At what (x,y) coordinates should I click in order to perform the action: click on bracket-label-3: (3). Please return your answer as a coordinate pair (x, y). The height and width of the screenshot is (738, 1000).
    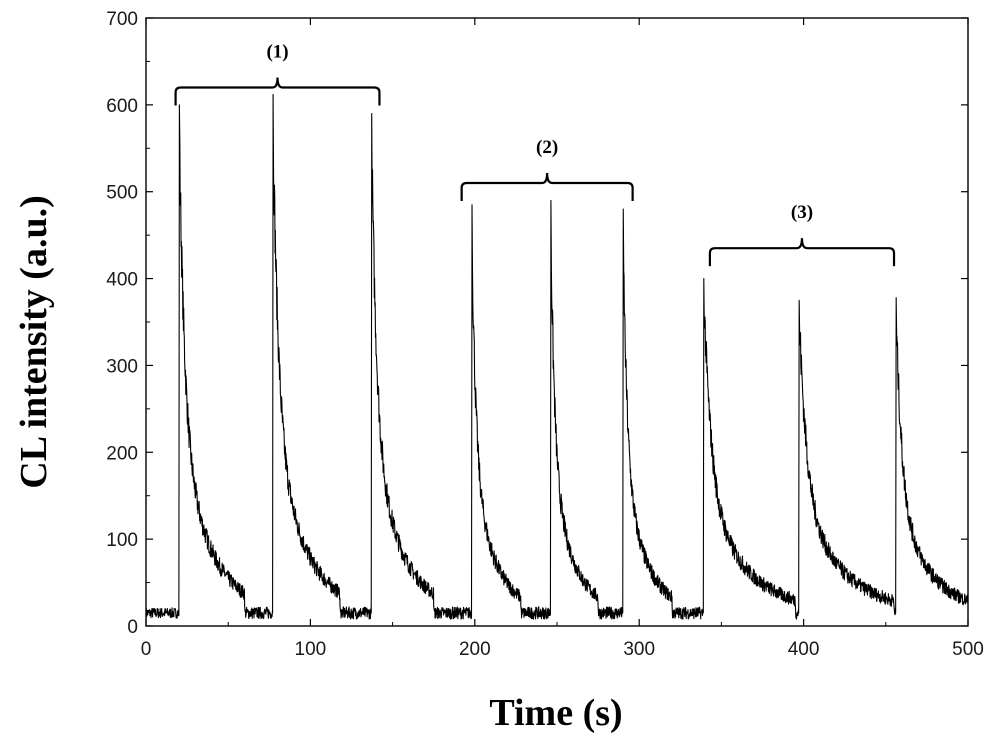
    Looking at the image, I should click on (802, 212).